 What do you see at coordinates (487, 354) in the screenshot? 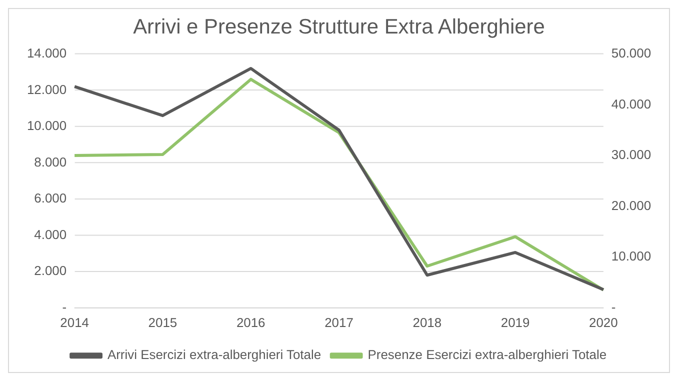
I see `legend-label: Presenze Esercizi extra-alberghieri Totale` at bounding box center [487, 354].